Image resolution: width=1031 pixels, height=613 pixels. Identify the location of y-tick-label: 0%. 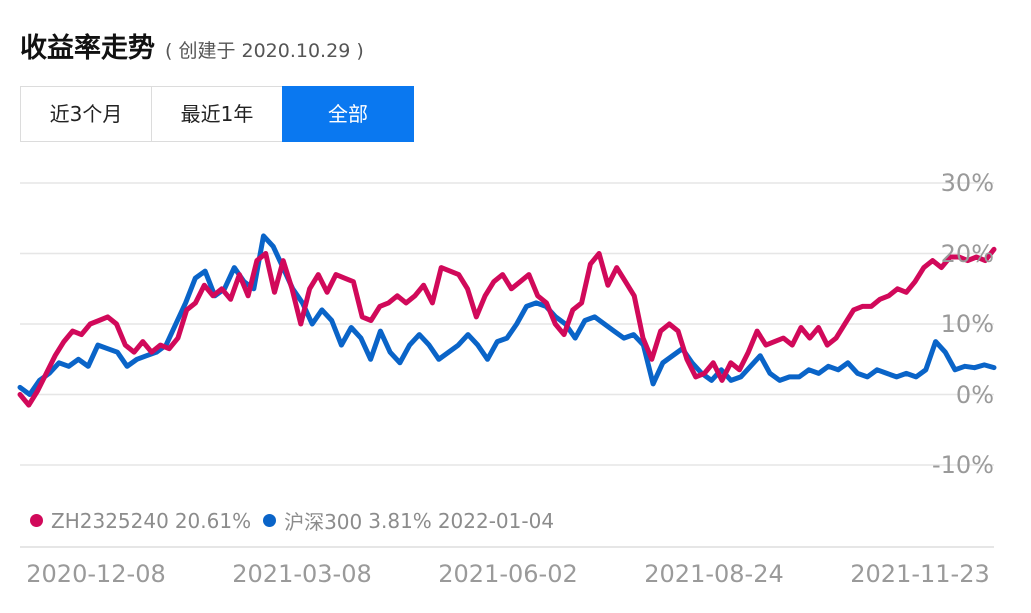
(974, 394).